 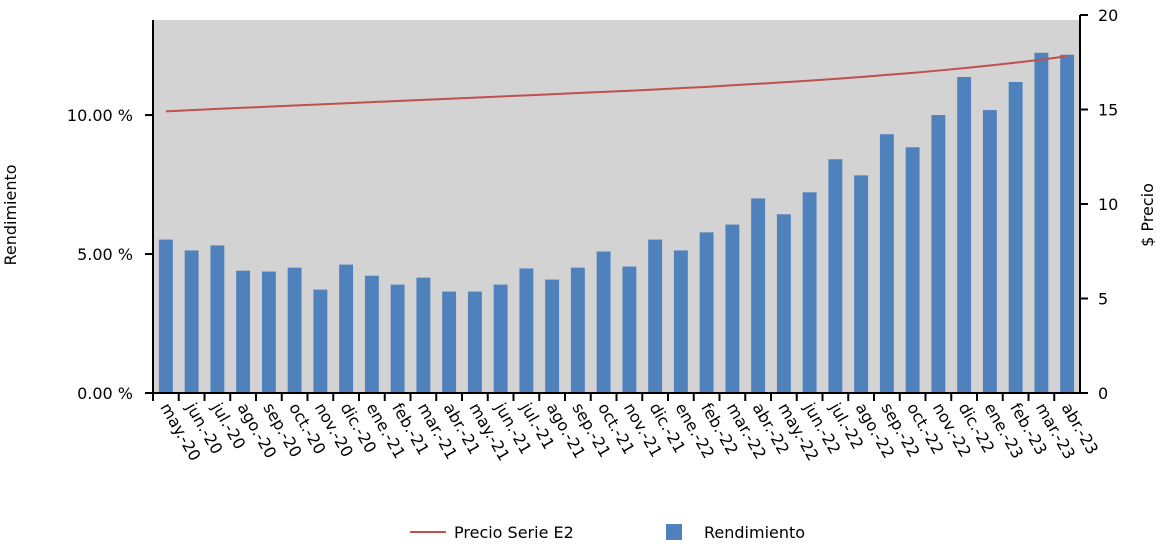 I want to click on line, so click(x=616, y=84).